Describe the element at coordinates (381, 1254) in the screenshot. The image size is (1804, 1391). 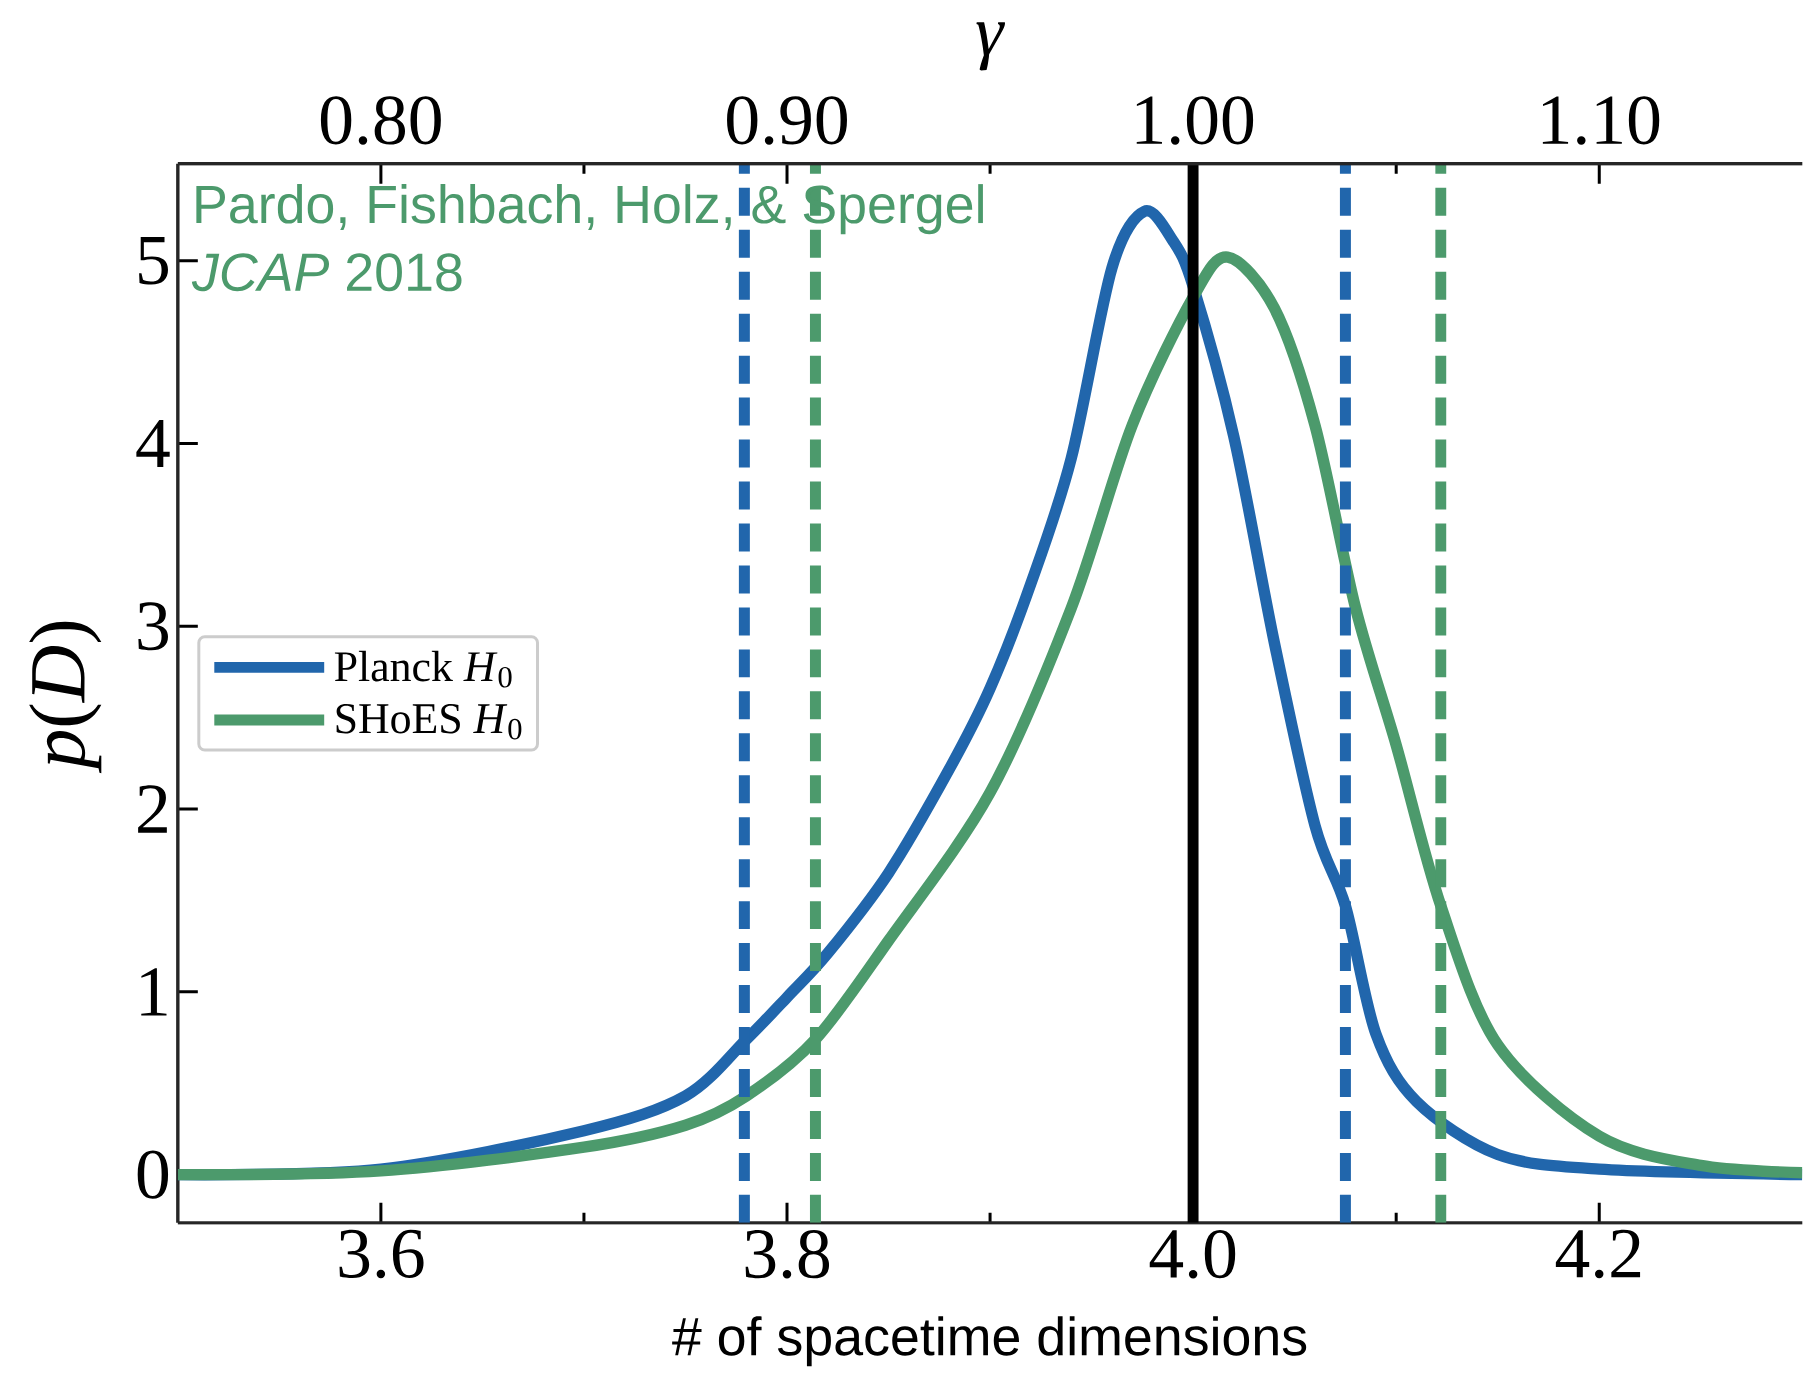
I see `x-tick-label: 3.6` at that location.